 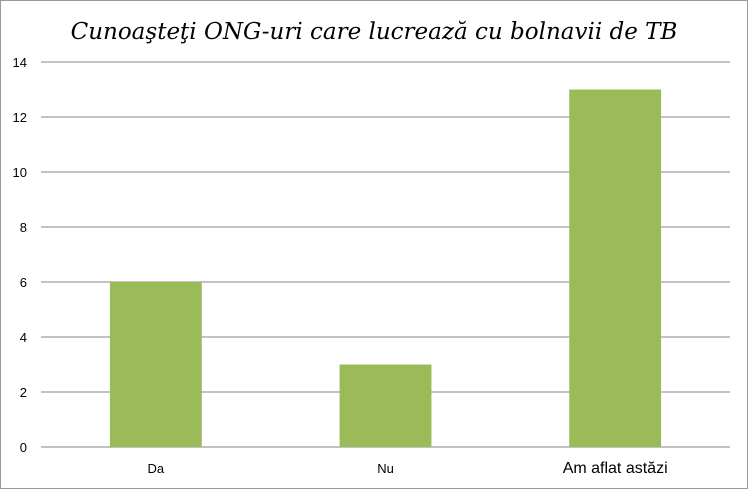 What do you see at coordinates (20, 172) in the screenshot?
I see `y-tick-label: 10` at bounding box center [20, 172].